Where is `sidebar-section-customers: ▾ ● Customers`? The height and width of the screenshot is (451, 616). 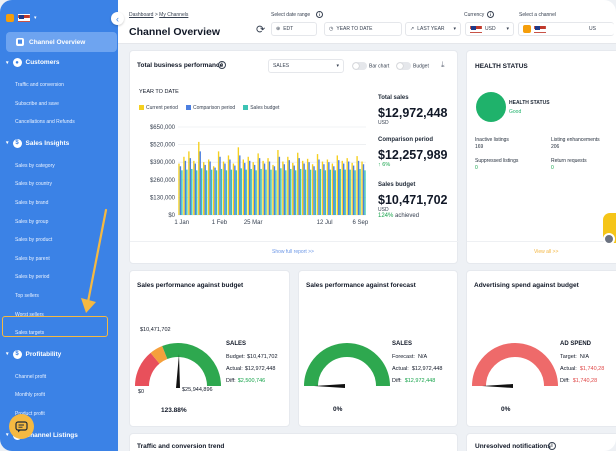
sidebar-section-customers: ▾ ● Customers is located at coordinates (32, 62).